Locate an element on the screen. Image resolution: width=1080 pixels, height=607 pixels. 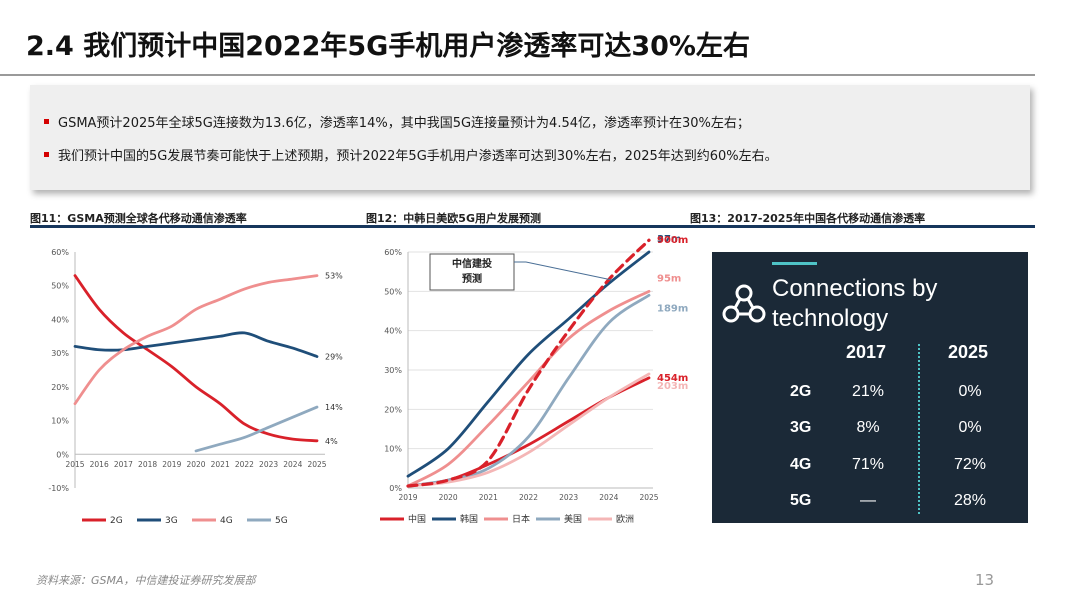
x-tick-label: 2018 is located at coordinates (147, 464).